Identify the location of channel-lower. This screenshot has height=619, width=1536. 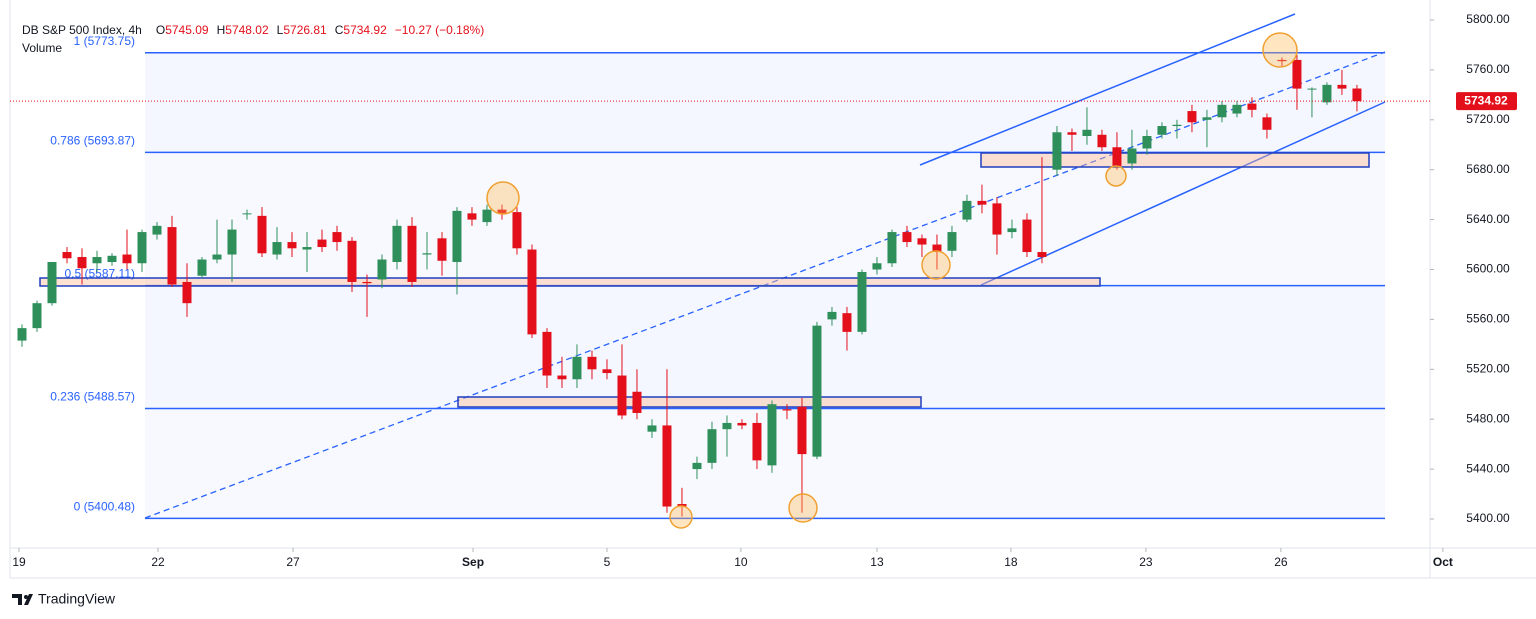
(1183, 193).